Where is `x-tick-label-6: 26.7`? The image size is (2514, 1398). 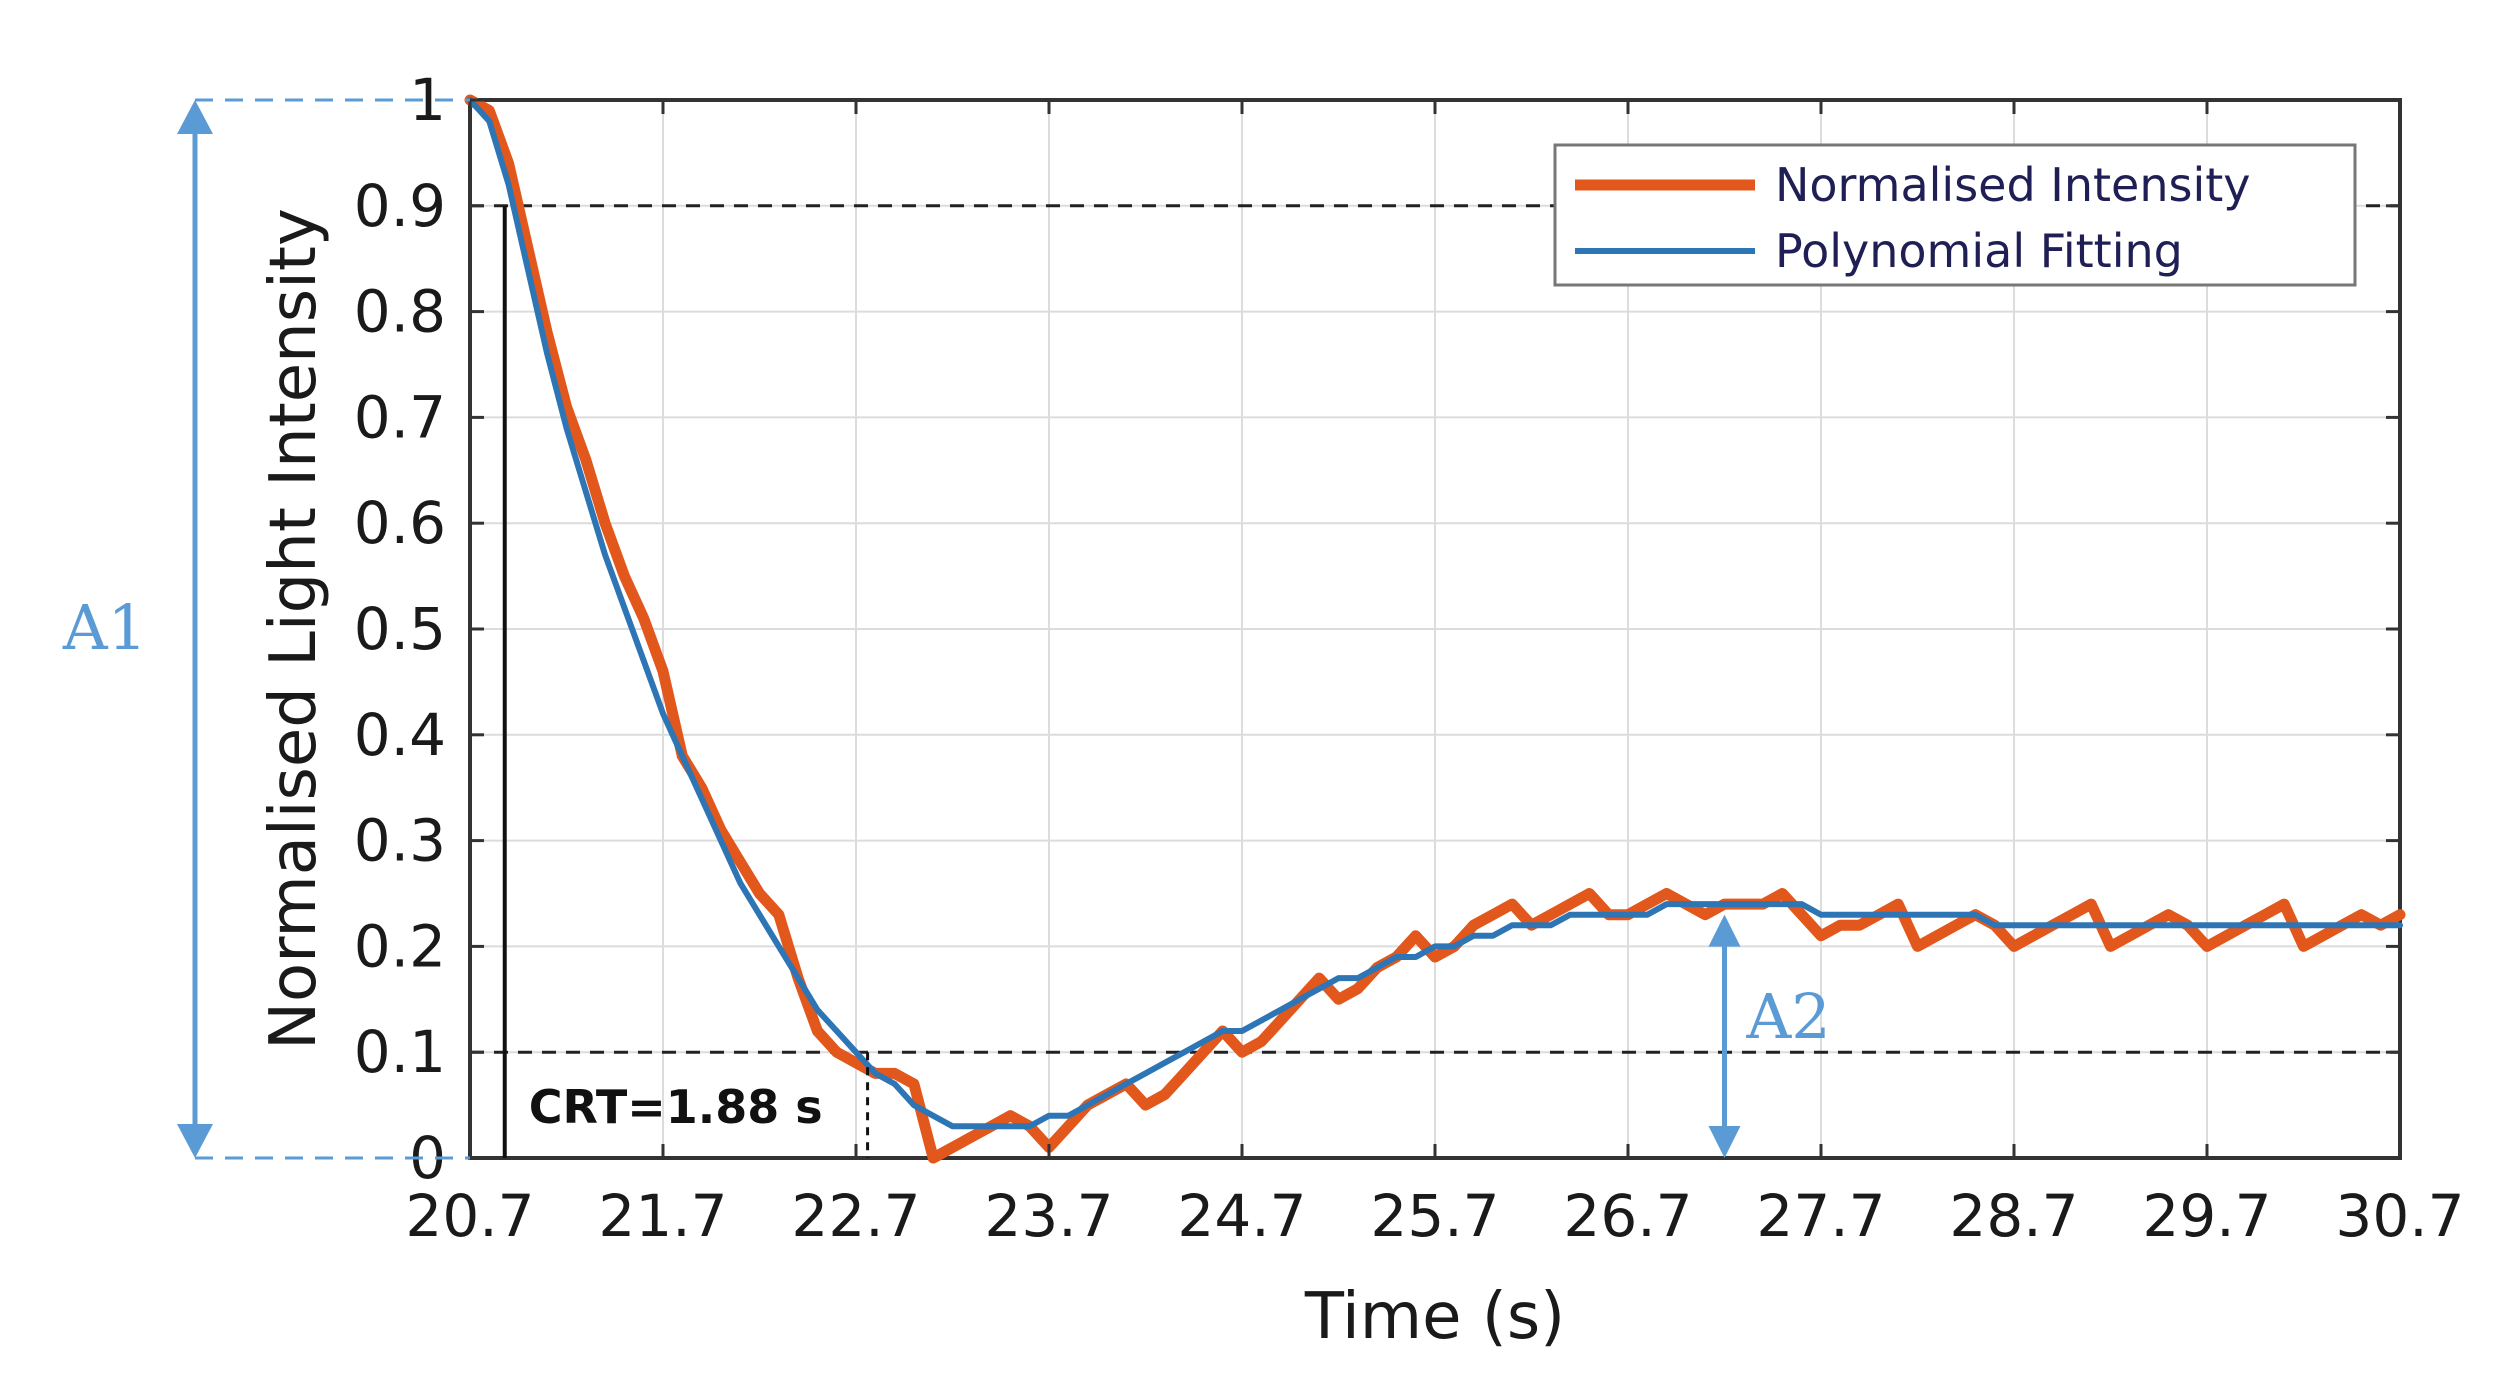
x-tick-label-6: 26.7 is located at coordinates (1627, 1216).